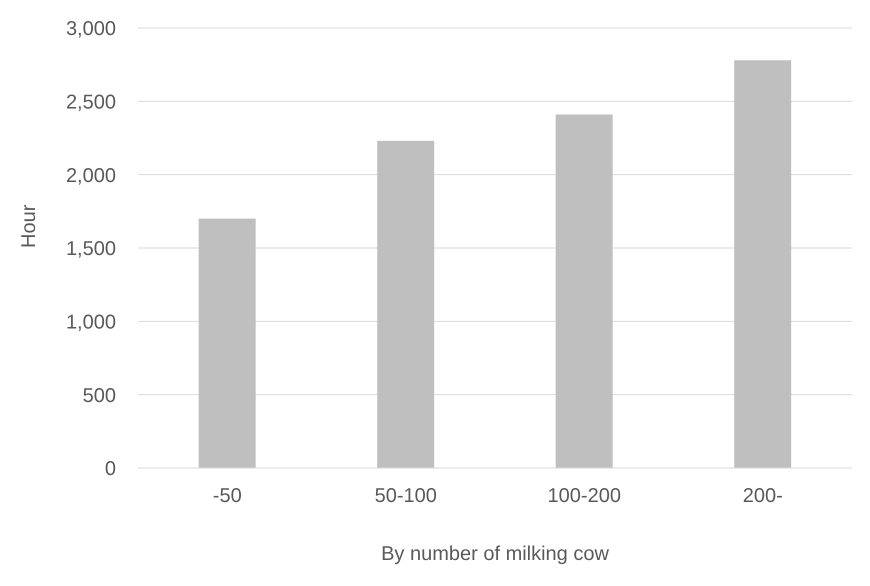 This screenshot has width=870, height=586. What do you see at coordinates (762, 496) in the screenshot?
I see `x-tick-label: 200-` at bounding box center [762, 496].